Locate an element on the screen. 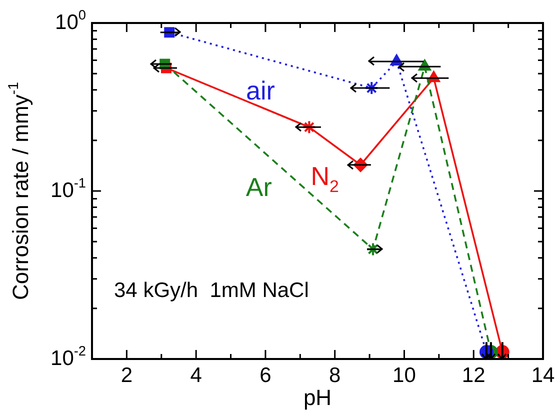  y-axis-title: Corrosion rate / mmy-1 is located at coordinates (20, 191).